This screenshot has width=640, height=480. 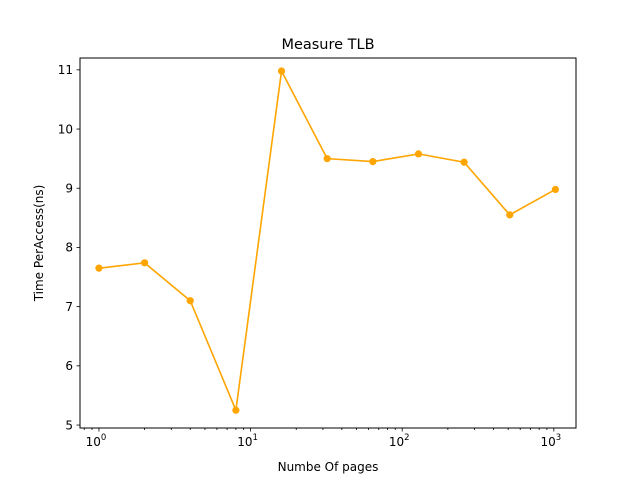 I want to click on x-tick-label: 10³, so click(x=550, y=441).